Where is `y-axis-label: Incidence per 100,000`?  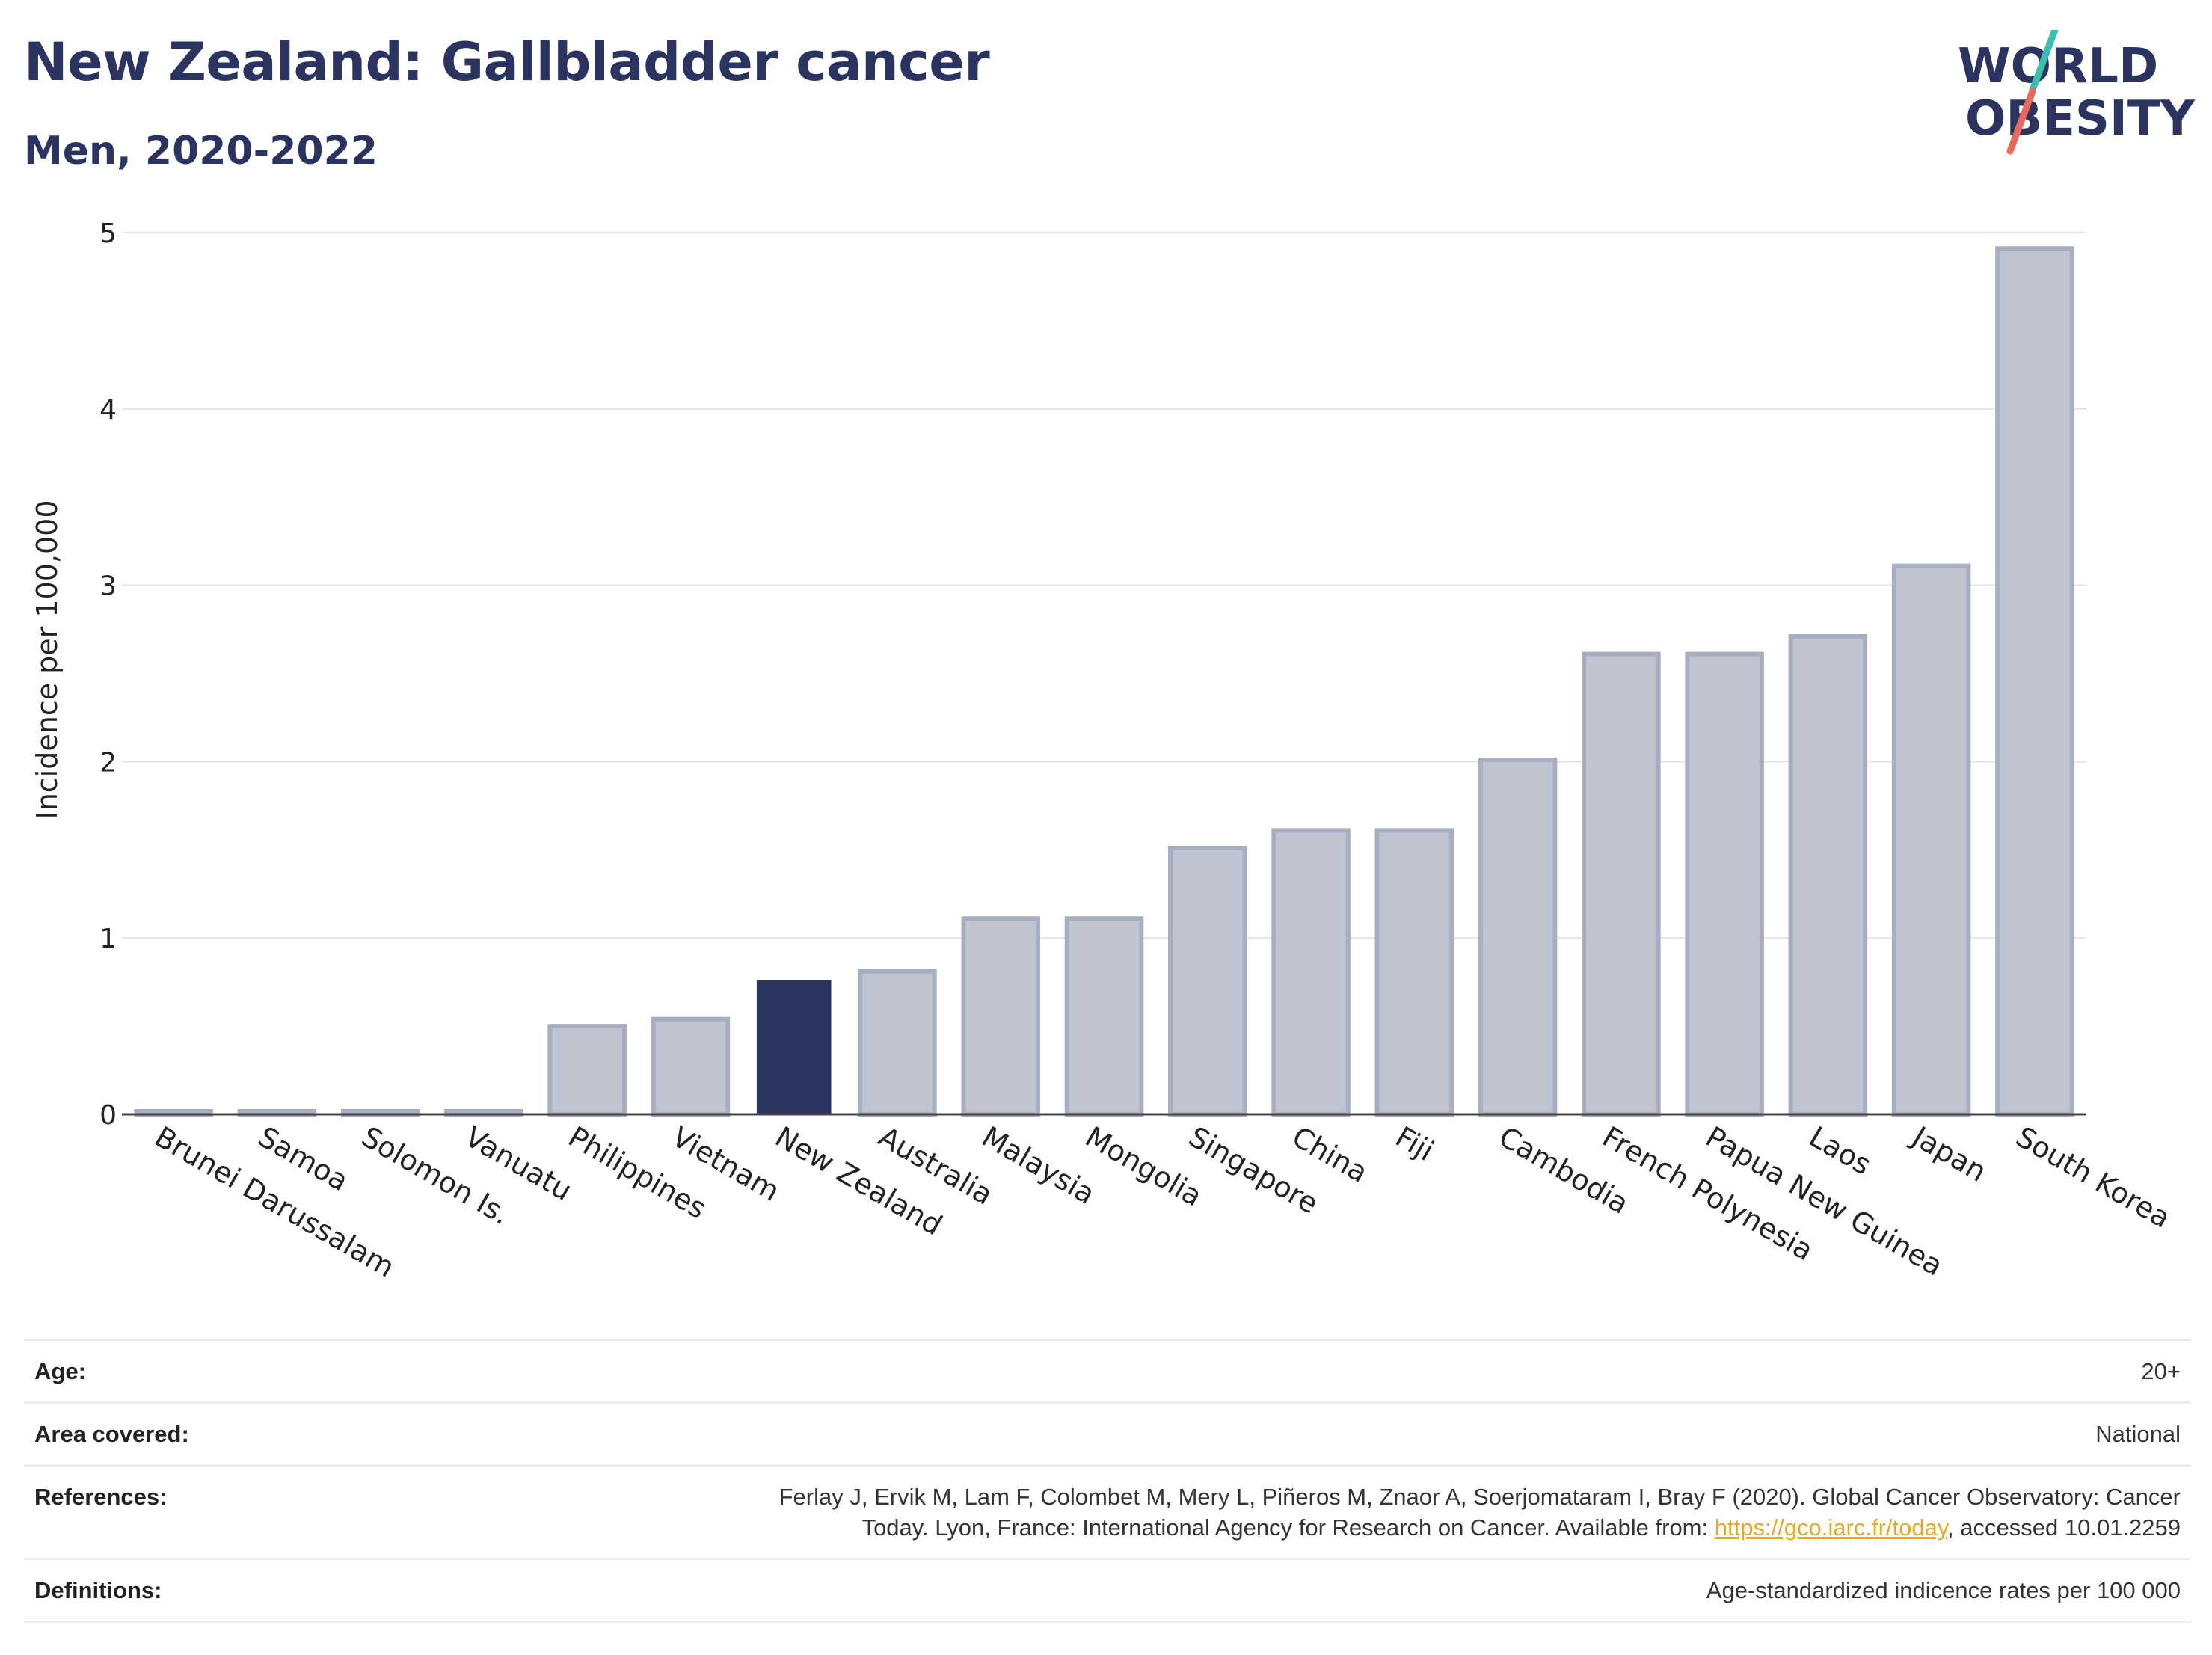 y-axis-label: Incidence per 100,000 is located at coordinates (47, 659).